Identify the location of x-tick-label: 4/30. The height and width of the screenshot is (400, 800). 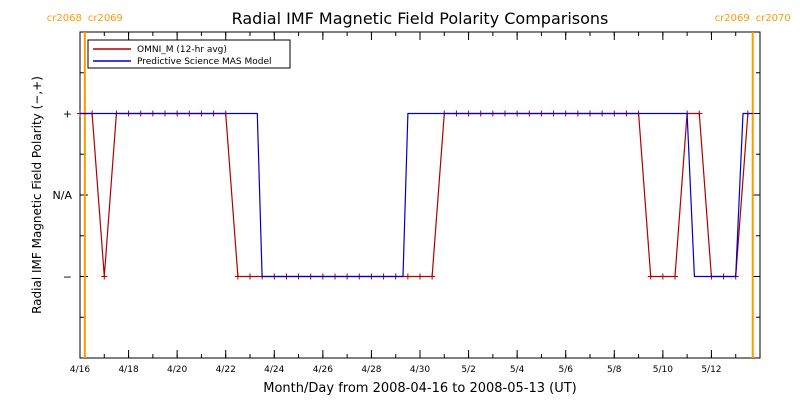
(420, 370).